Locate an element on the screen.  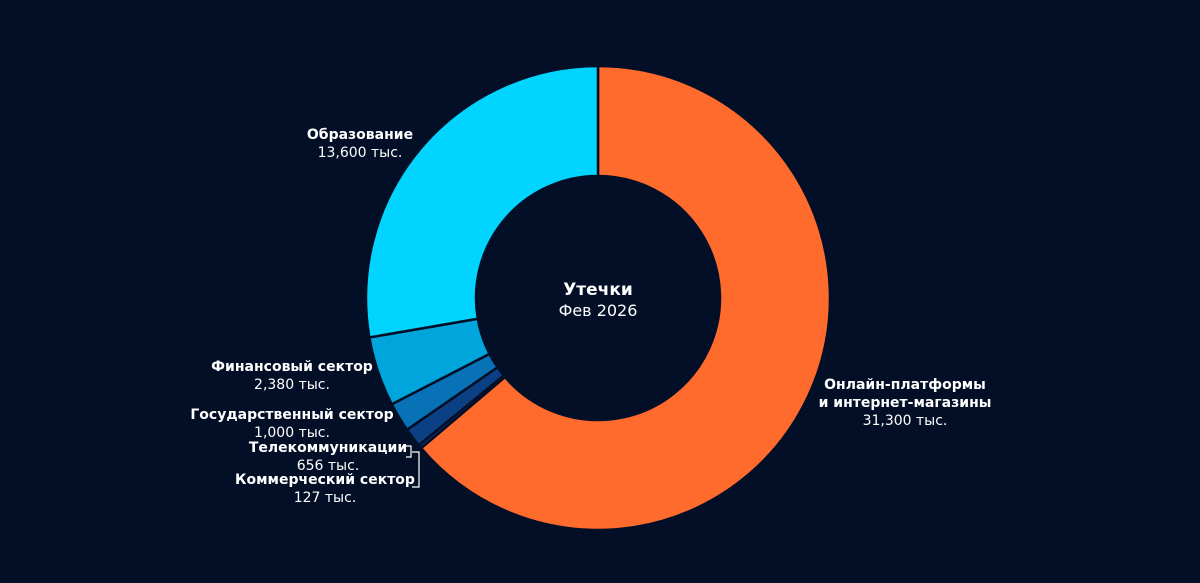
label-telecom: Телекоммуникации is located at coordinates (328, 448).